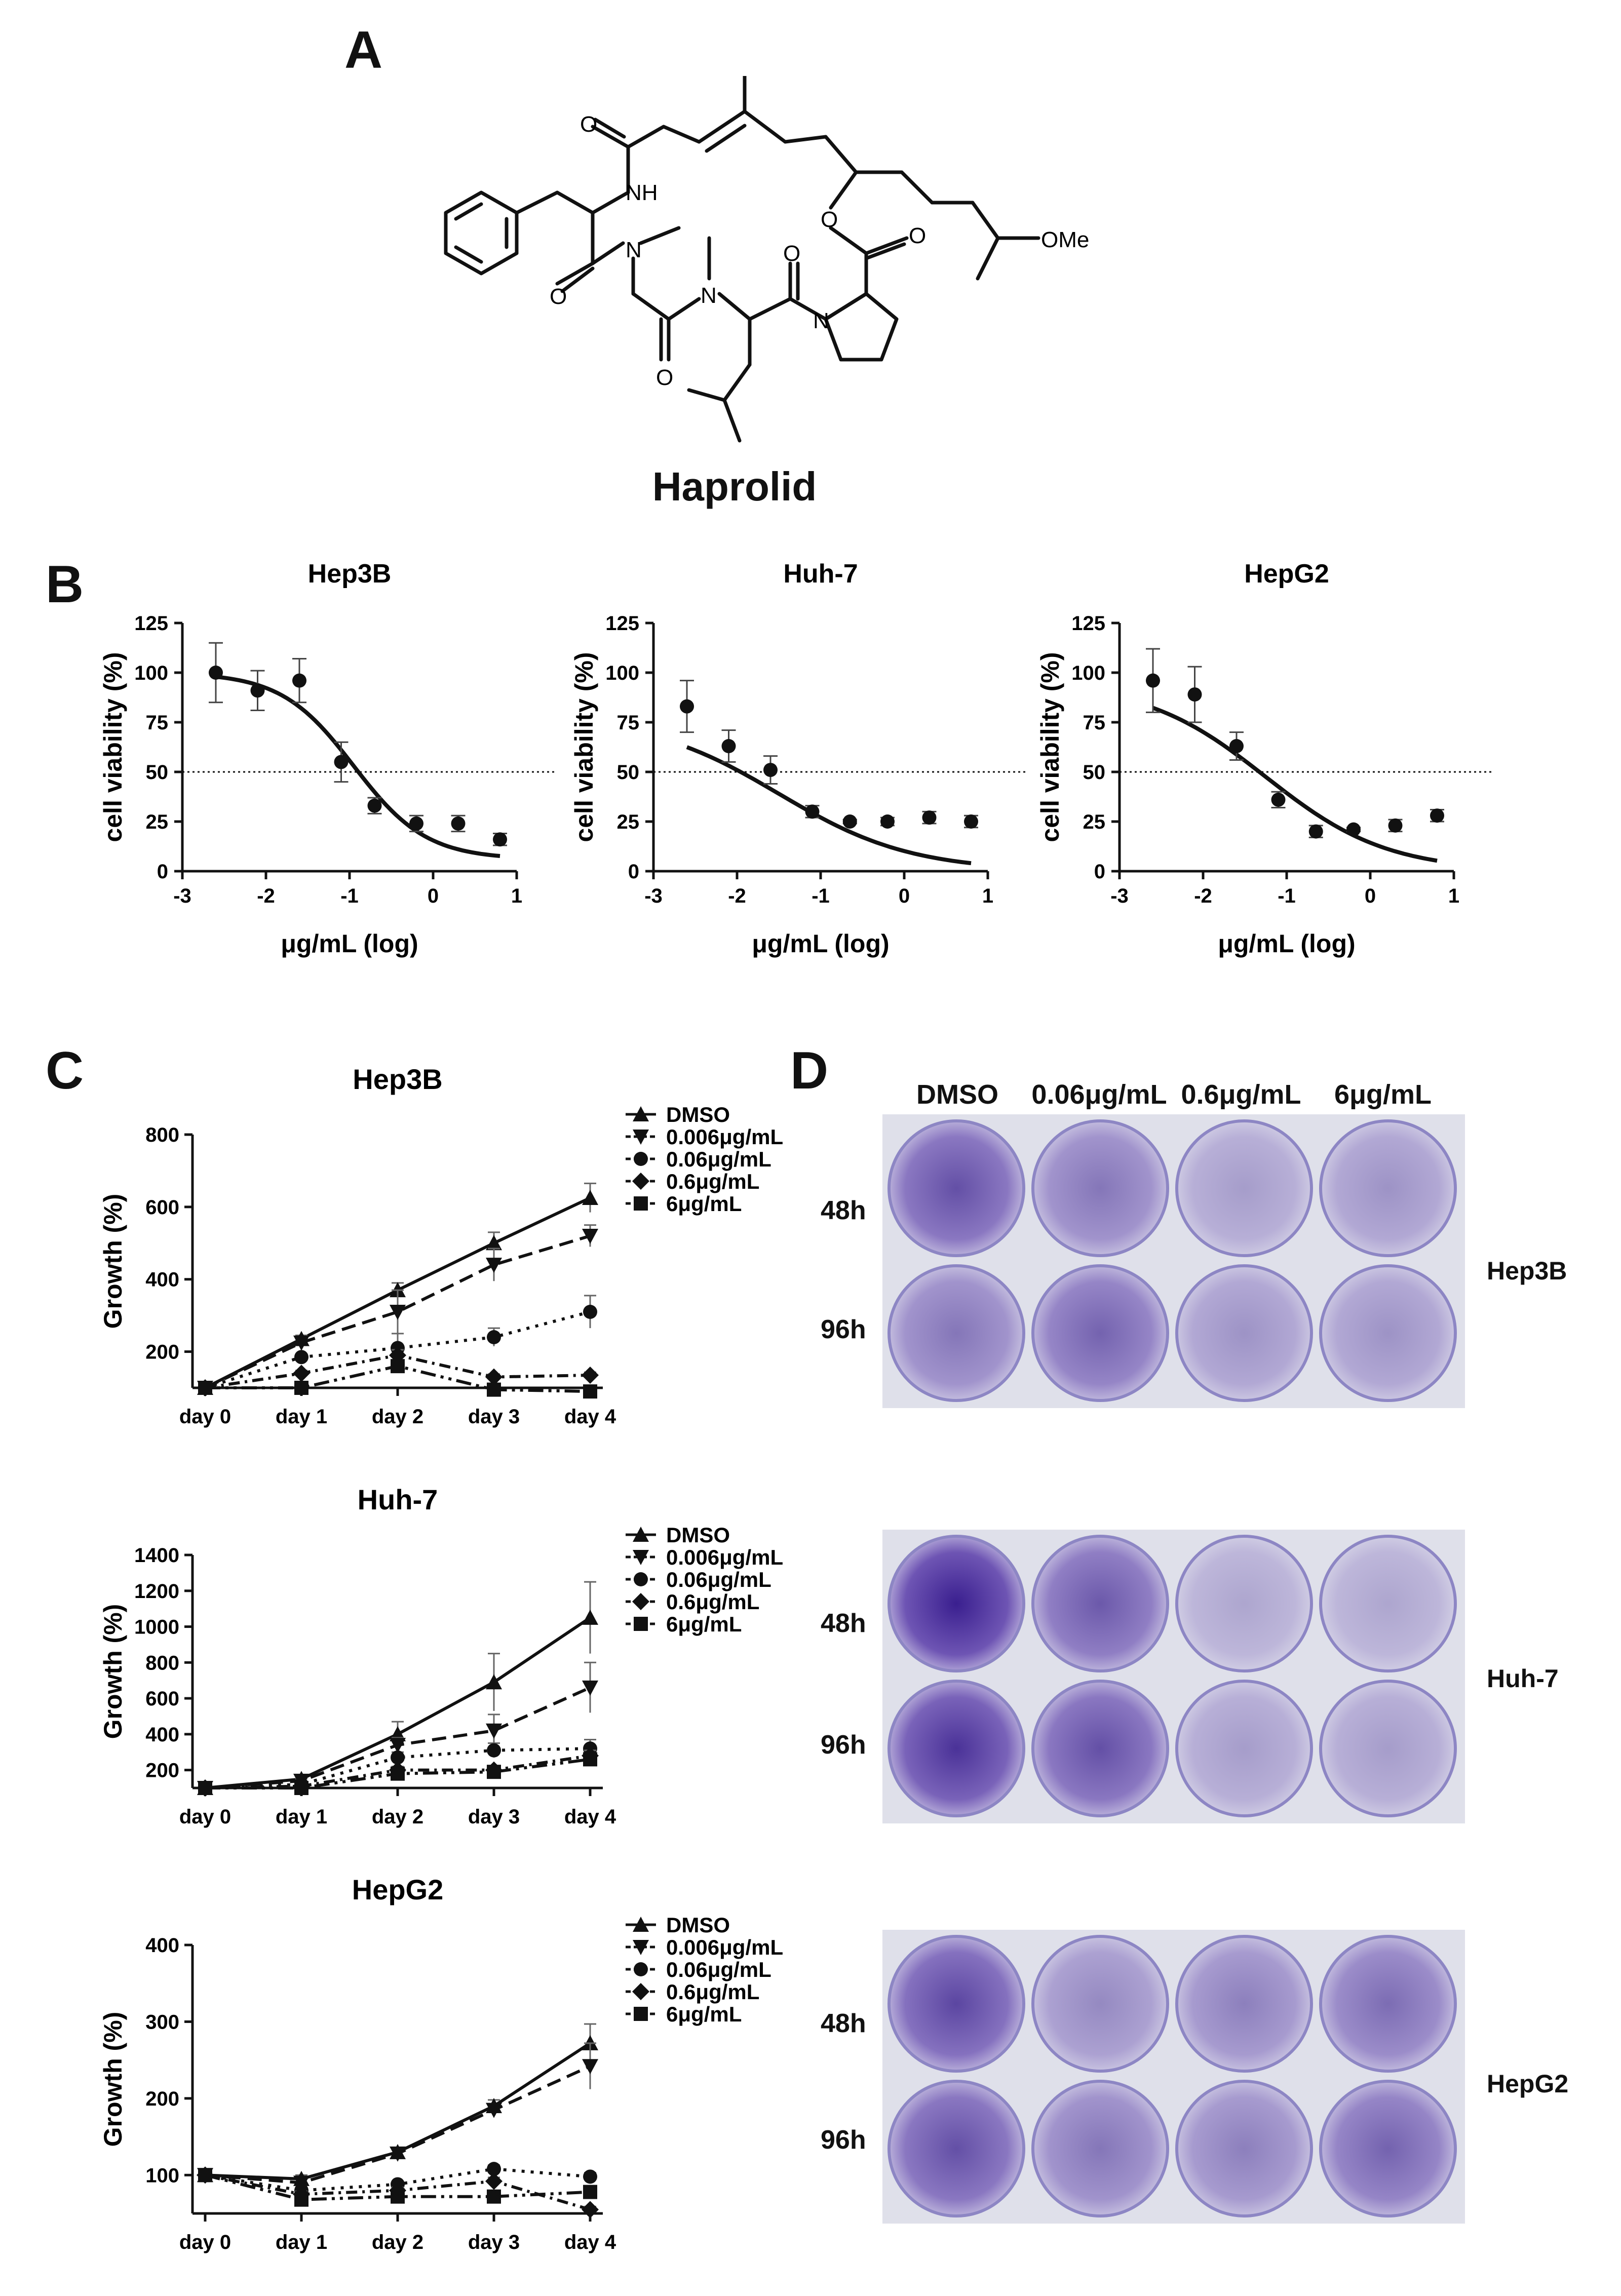 This screenshot has height=2296, width=1621. Describe the element at coordinates (205, 1417) in the screenshot. I see `x-tick-label: day 0` at that location.